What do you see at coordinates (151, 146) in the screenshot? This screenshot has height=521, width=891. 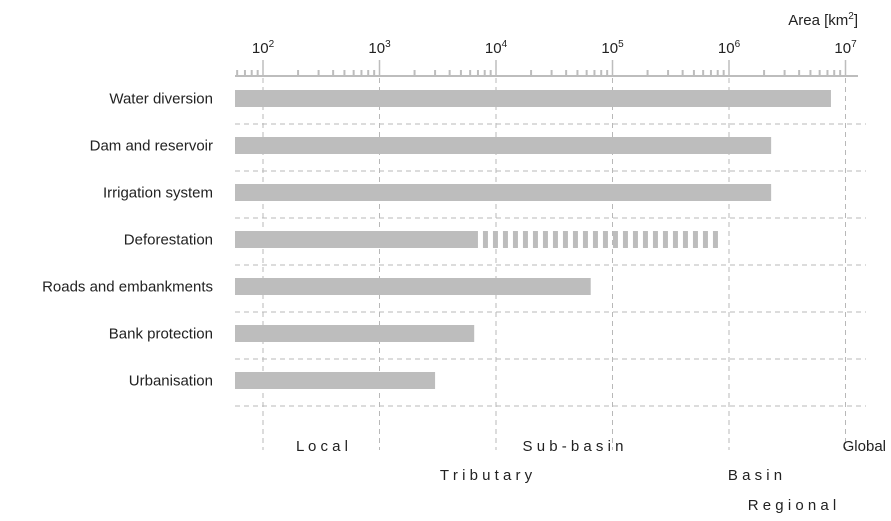 I see `category-label: Dam and reservoir` at bounding box center [151, 146].